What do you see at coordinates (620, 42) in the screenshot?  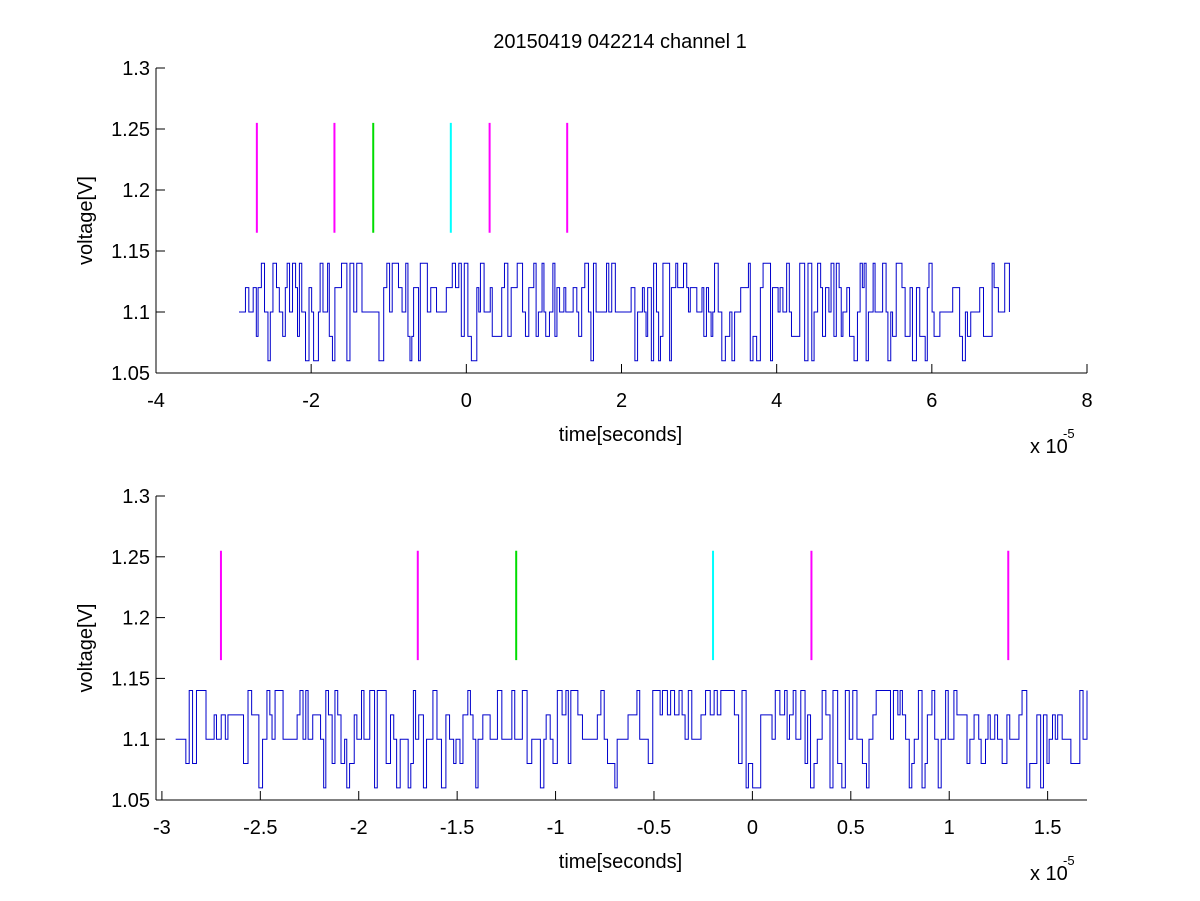 I see `figure-title: 20150419 042214 channel 1` at bounding box center [620, 42].